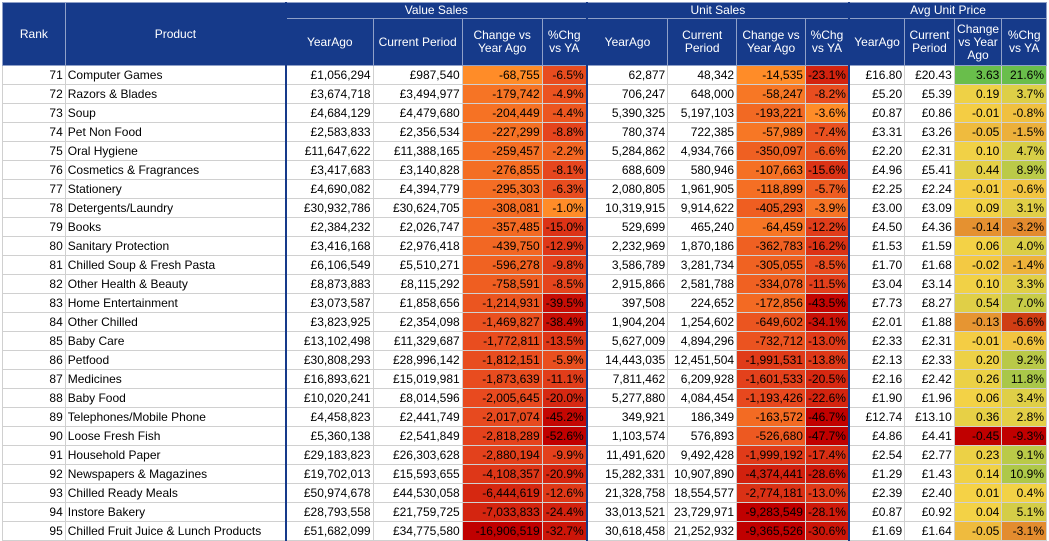 This screenshot has width=1049, height=541. I want to click on unit-pct-cell: -8.2%, so click(827, 94).